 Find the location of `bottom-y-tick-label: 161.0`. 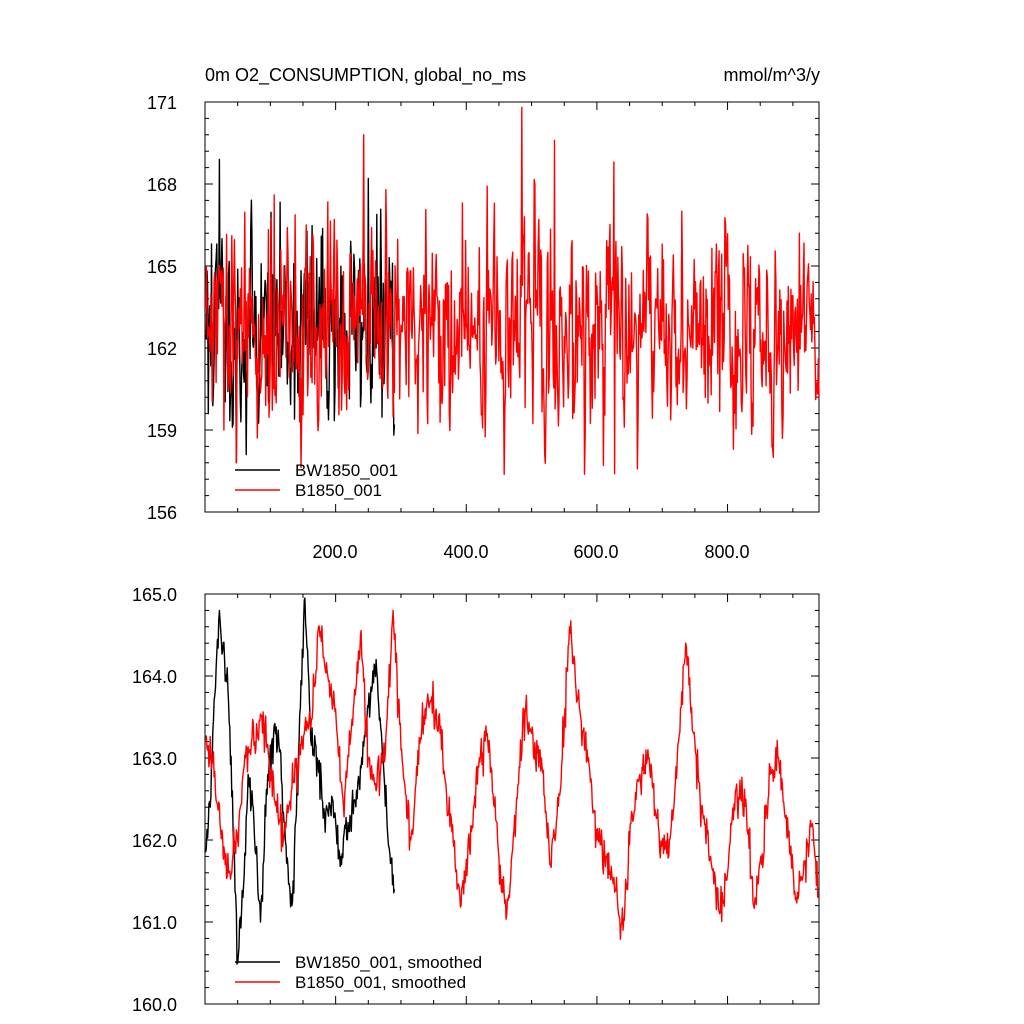

bottom-y-tick-label: 161.0 is located at coordinates (154, 923).